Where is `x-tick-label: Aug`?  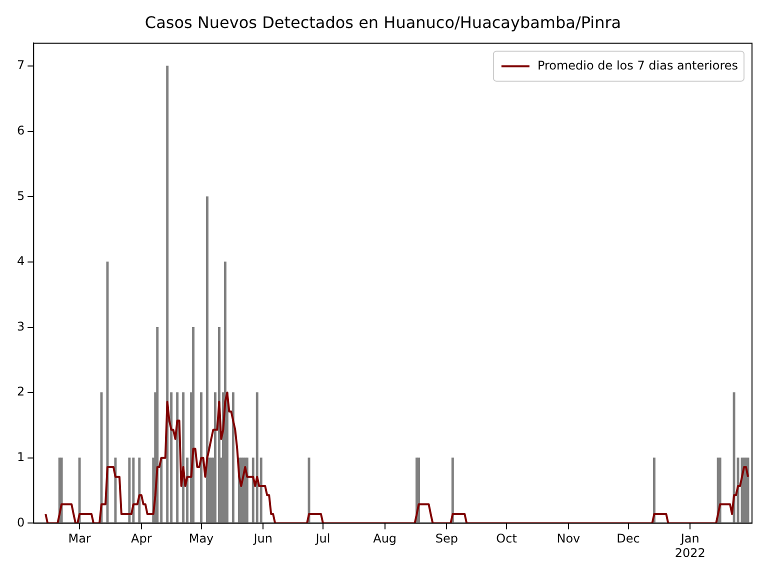
x-tick-label: Aug is located at coordinates (385, 539).